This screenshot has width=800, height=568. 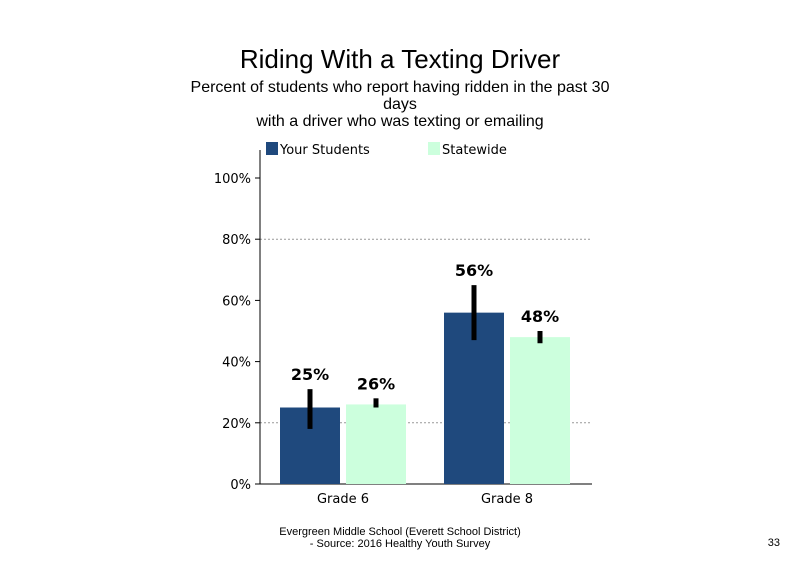 What do you see at coordinates (236, 363) in the screenshot?
I see `y-tick-label: 40%` at bounding box center [236, 363].